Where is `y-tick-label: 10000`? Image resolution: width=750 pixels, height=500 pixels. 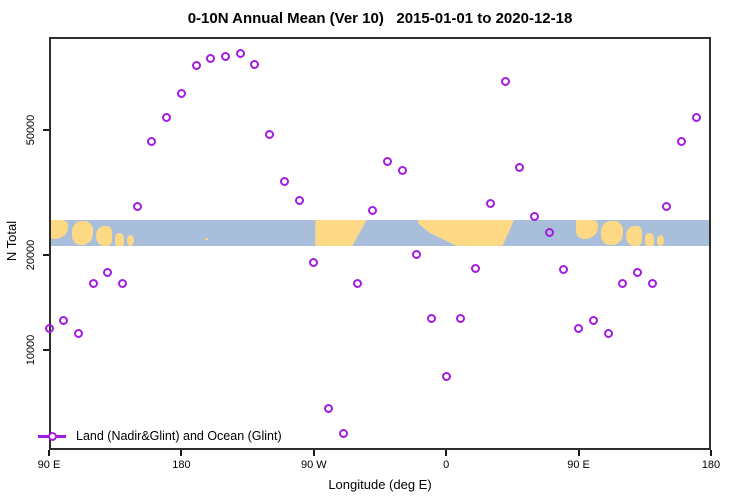 y-tick-label: 10000 is located at coordinates (31, 350).